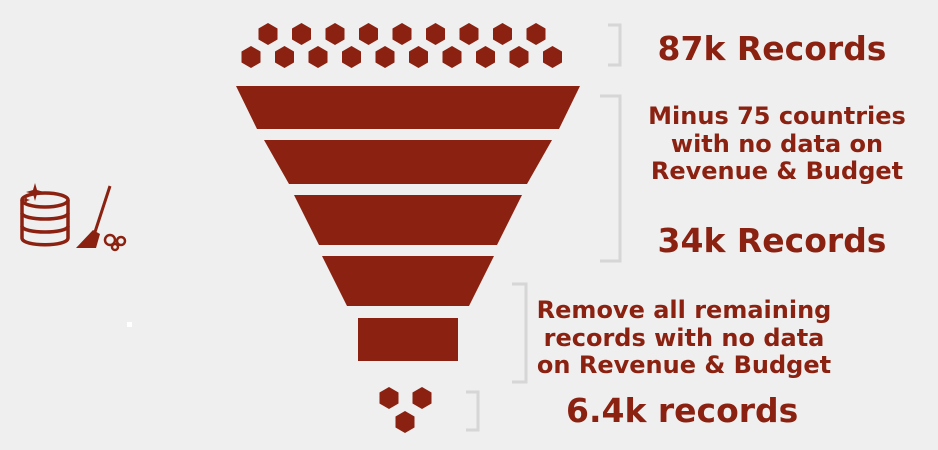 The height and width of the screenshot is (450, 938). Describe the element at coordinates (473, 411) in the screenshot. I see `bracket-records-end` at that location.